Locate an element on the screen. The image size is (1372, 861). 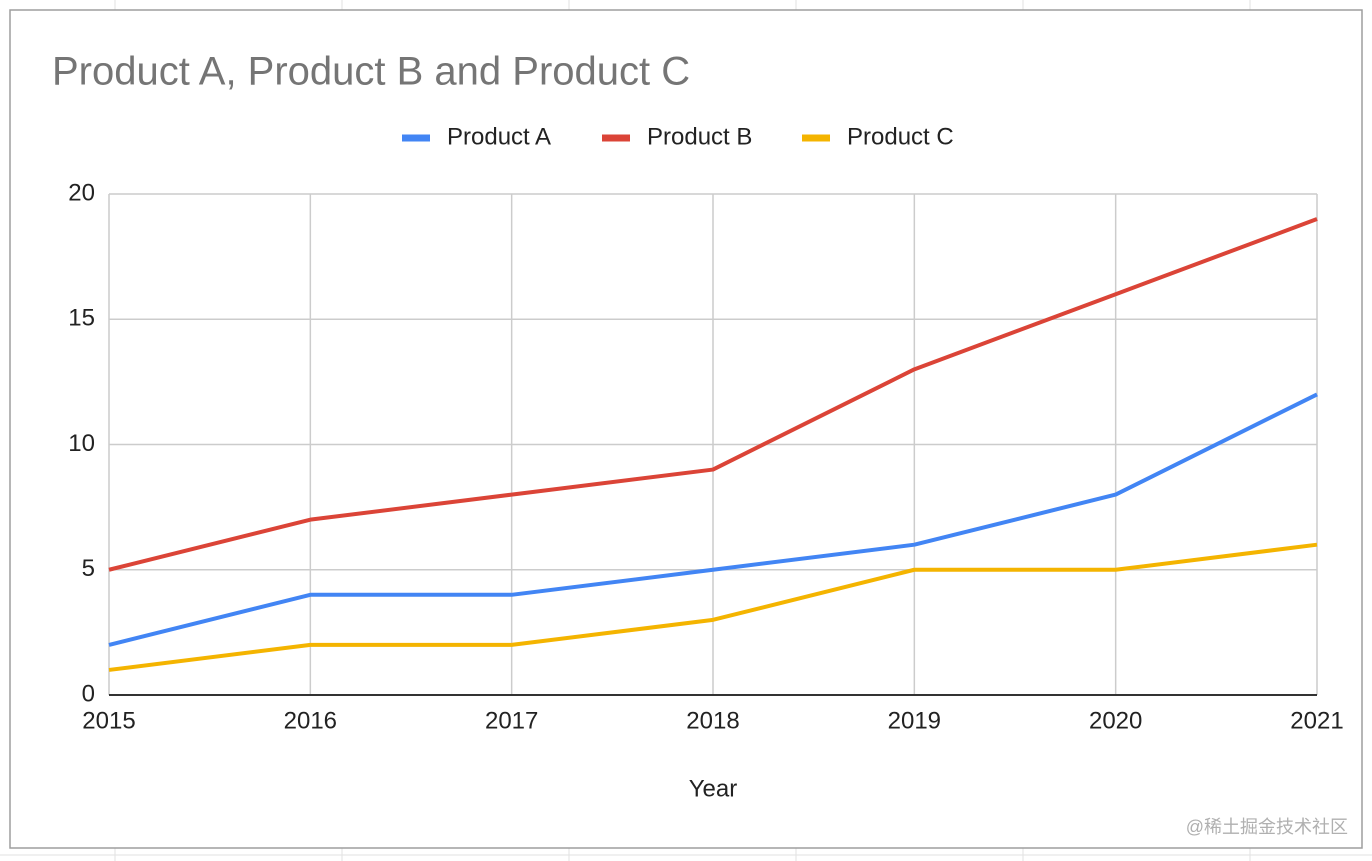
y-tick-label: 5 is located at coordinates (88, 568).